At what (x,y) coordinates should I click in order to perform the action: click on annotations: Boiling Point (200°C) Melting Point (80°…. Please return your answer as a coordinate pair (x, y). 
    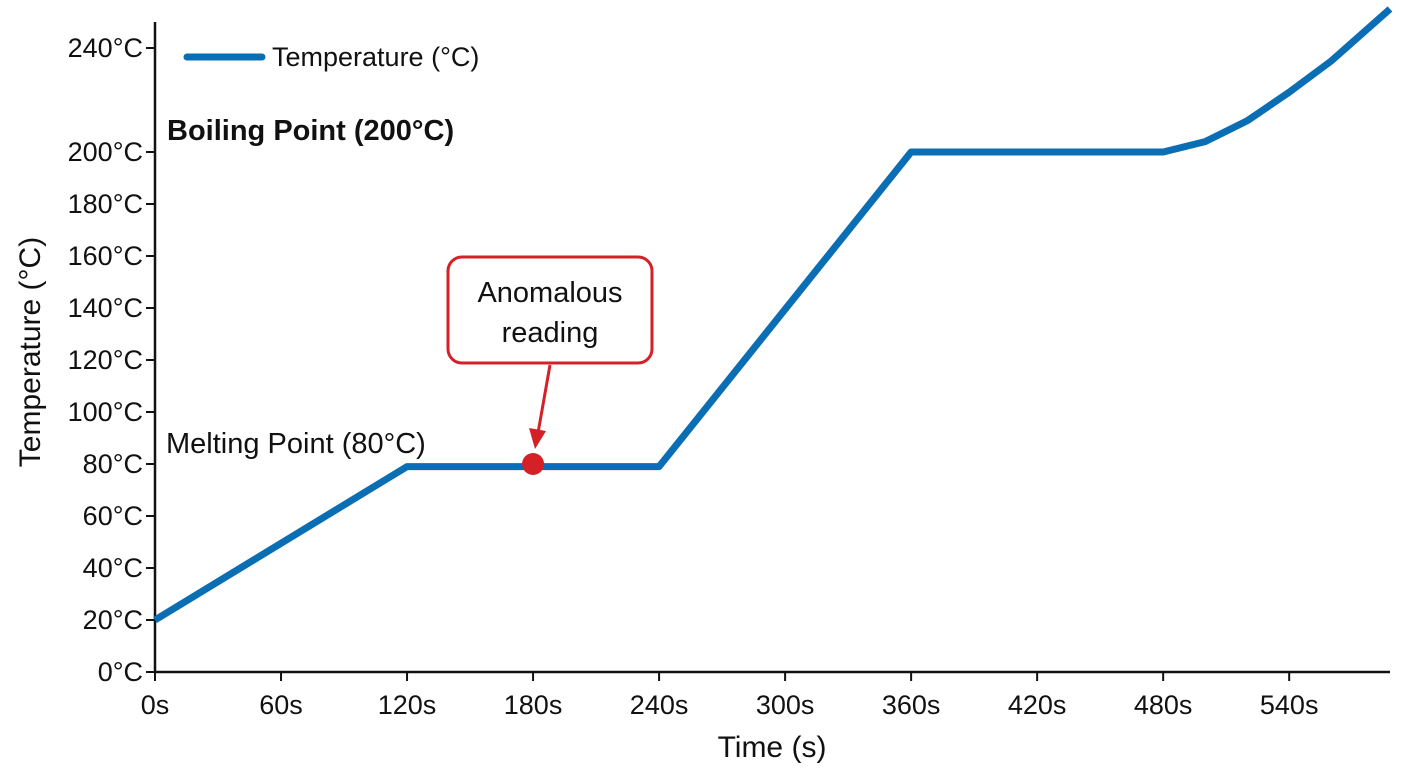
    Looking at the image, I should click on (310, 287).